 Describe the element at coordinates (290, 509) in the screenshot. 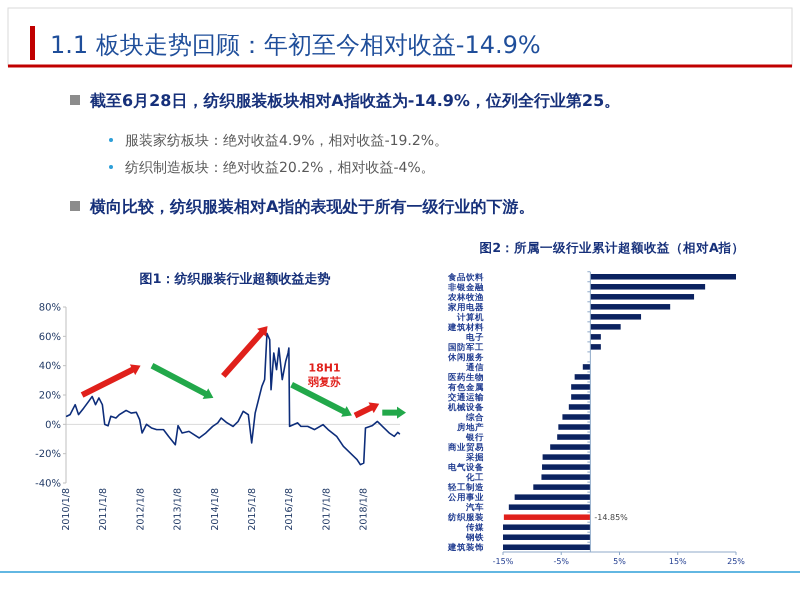

I see `x-tick-label: 2016/1/8` at that location.